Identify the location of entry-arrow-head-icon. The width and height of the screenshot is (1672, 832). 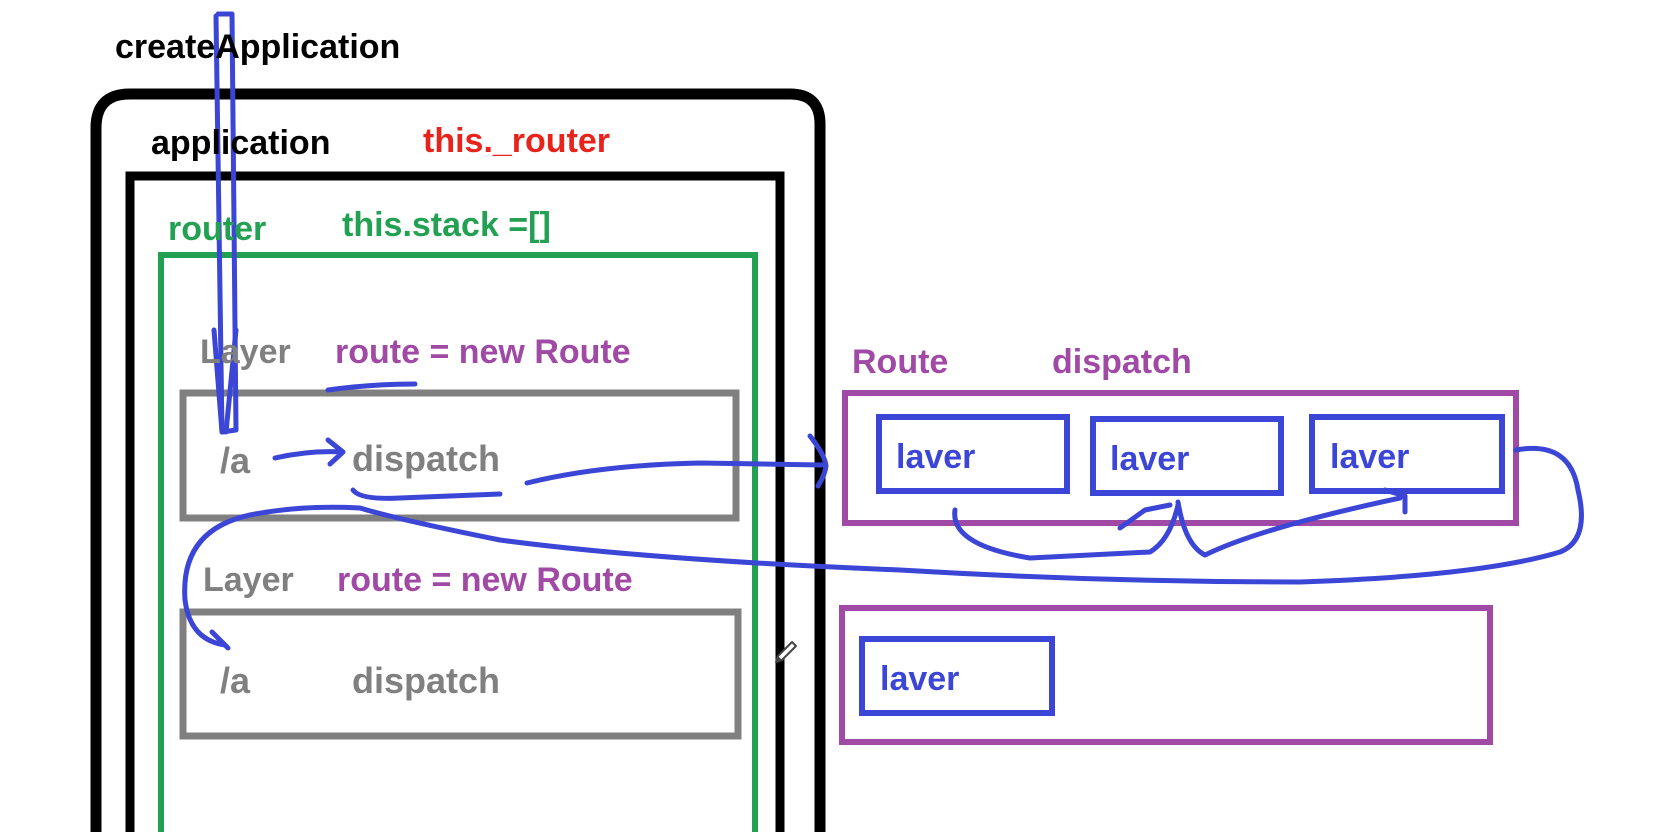
(225, 381).